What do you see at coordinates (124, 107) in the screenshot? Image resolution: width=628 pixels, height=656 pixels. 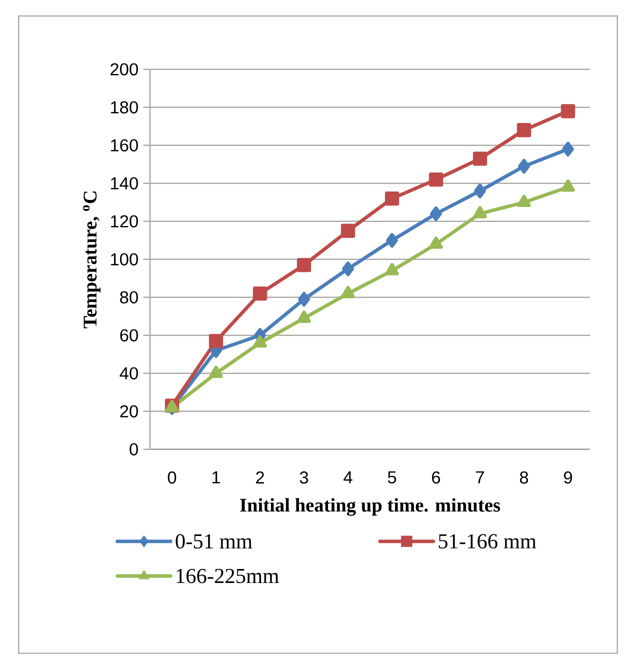 I see `y-tick-label: 180` at bounding box center [124, 107].